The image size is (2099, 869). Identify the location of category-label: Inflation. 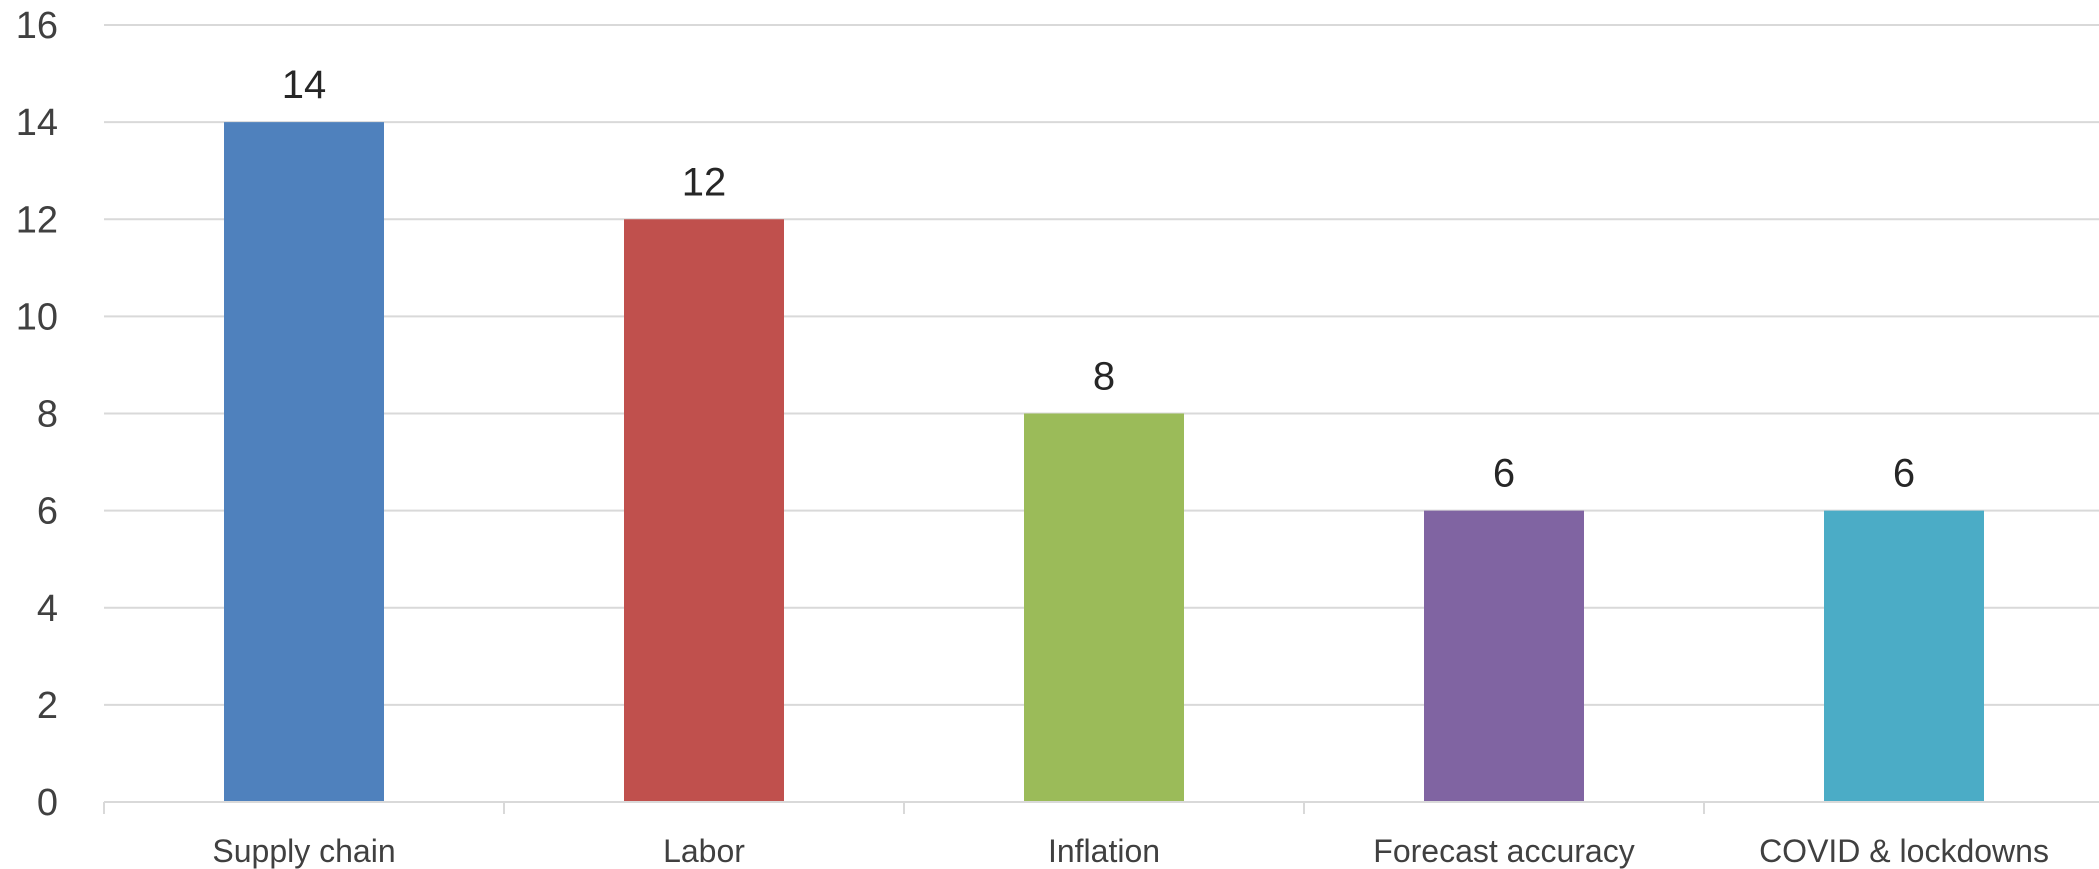
(1104, 851).